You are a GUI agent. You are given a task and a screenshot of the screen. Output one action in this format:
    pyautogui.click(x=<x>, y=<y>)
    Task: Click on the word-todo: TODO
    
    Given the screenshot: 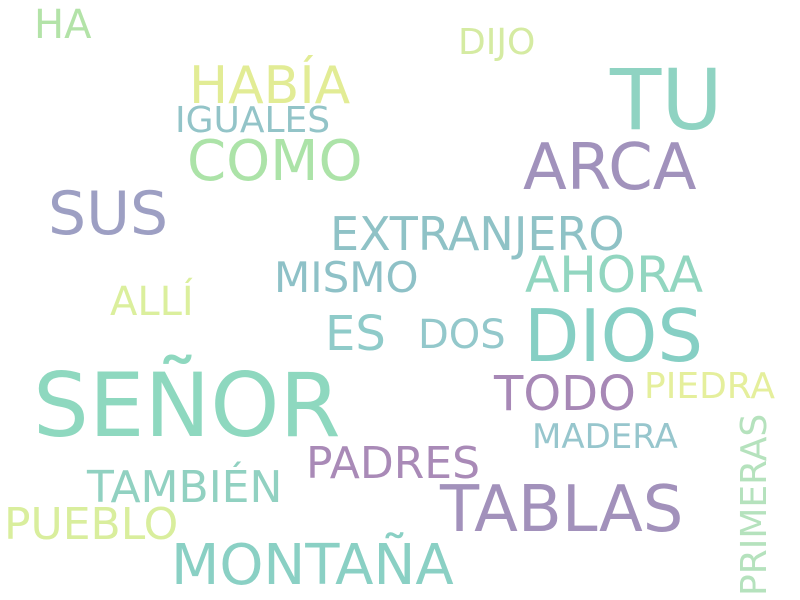 What is the action you would take?
    pyautogui.click(x=565, y=394)
    